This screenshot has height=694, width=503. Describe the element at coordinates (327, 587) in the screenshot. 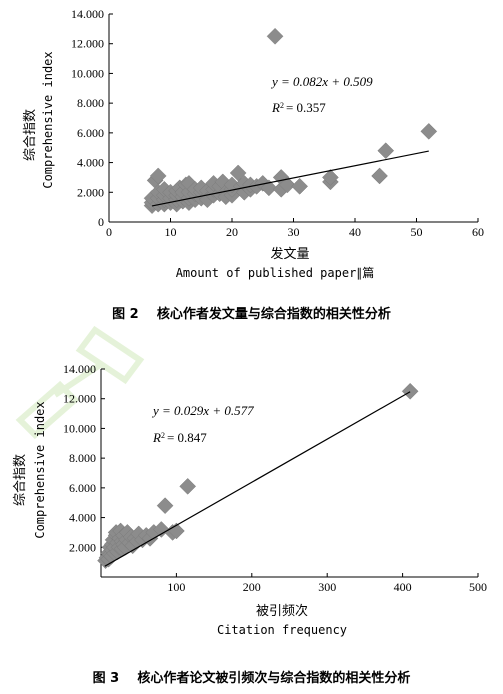

I see `chart2-xtick-label: 300` at that location.